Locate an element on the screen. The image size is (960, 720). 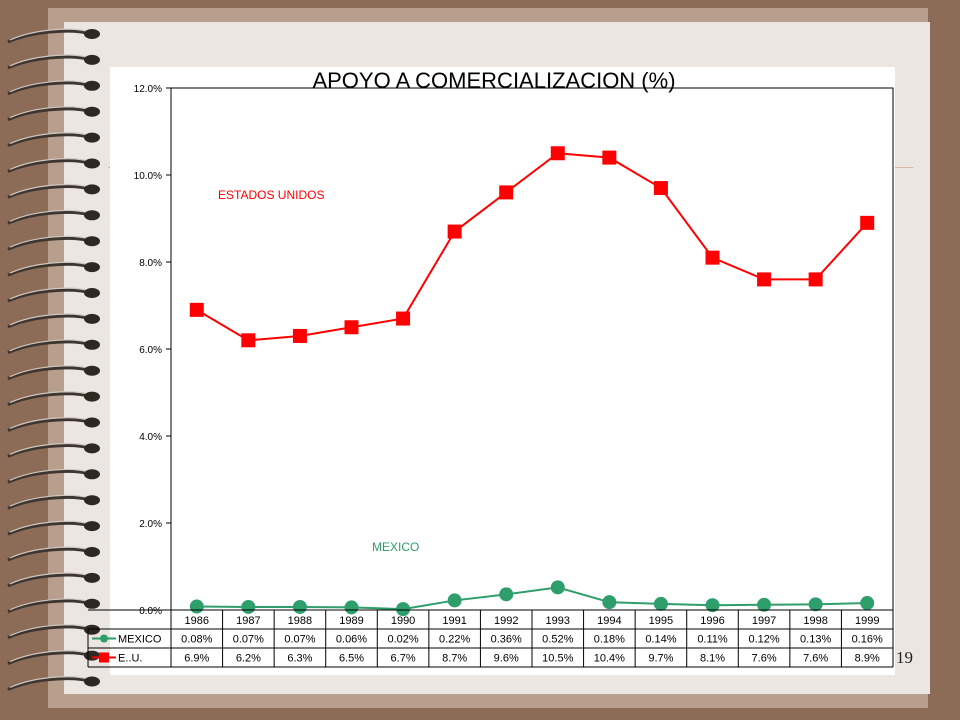
x-tick-label: 1994 is located at coordinates (609, 621).